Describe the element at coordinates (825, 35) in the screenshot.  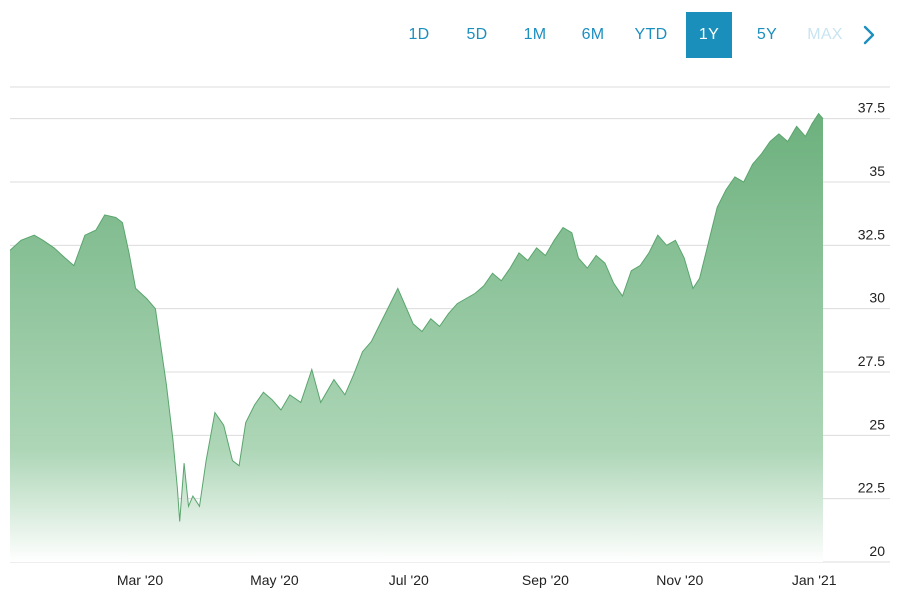
I see `range-button-max: MAX` at that location.